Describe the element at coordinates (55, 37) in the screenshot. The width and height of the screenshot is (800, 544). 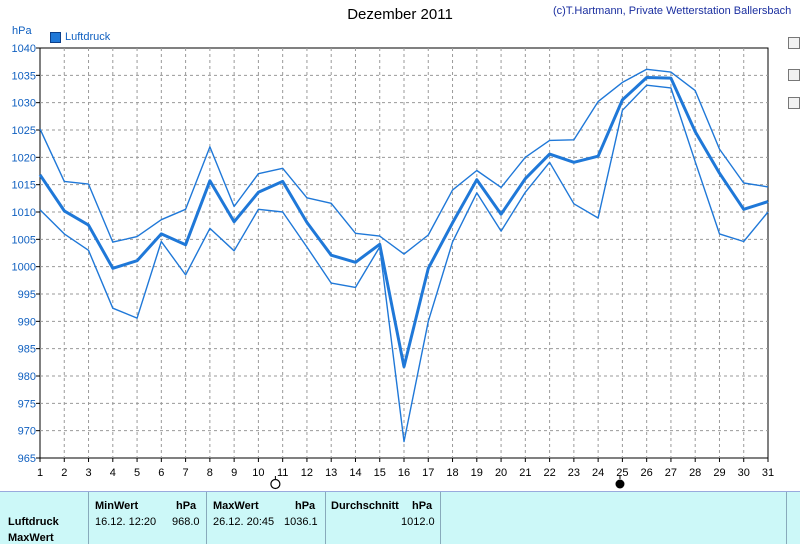
I see `legend-swatch` at that location.